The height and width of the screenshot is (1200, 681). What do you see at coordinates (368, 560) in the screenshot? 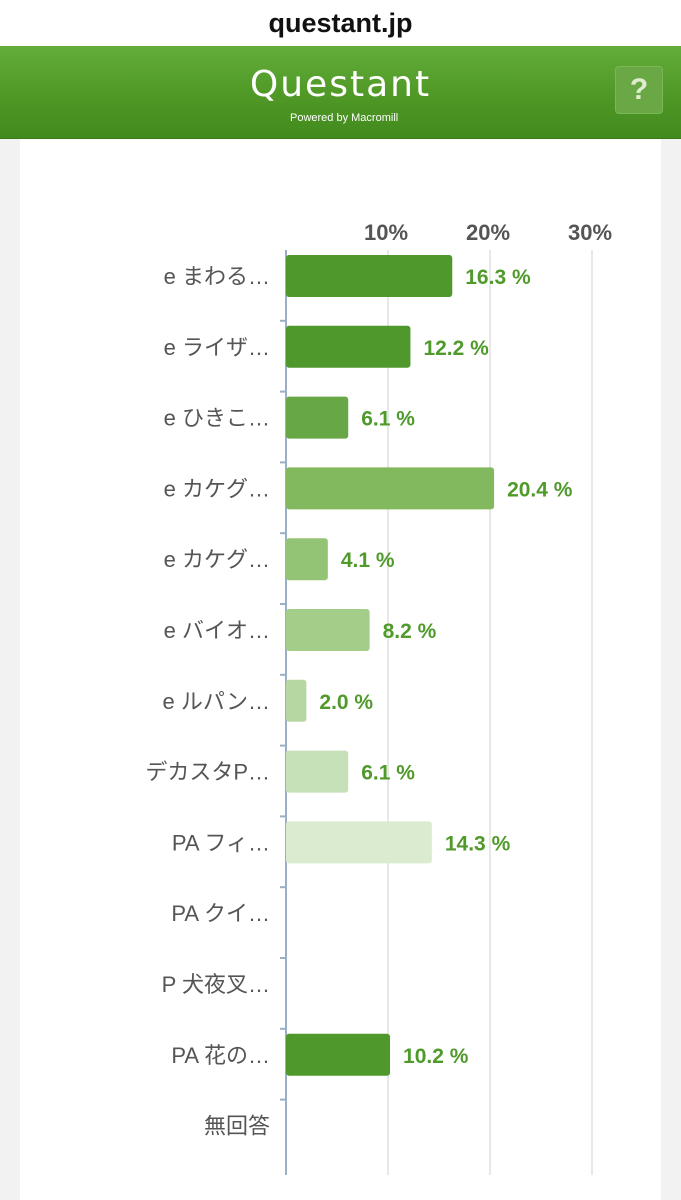
I see `value-label: 4.1 %` at bounding box center [368, 560].